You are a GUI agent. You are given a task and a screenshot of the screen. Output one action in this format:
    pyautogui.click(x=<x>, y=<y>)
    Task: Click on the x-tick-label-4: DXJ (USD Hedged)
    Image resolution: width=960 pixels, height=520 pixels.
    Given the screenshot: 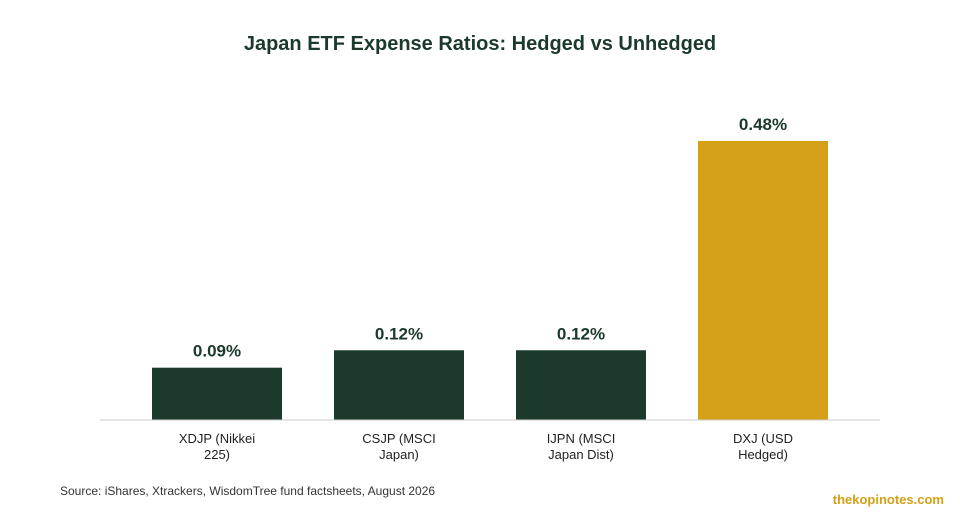 What is the action you would take?
    pyautogui.click(x=763, y=446)
    